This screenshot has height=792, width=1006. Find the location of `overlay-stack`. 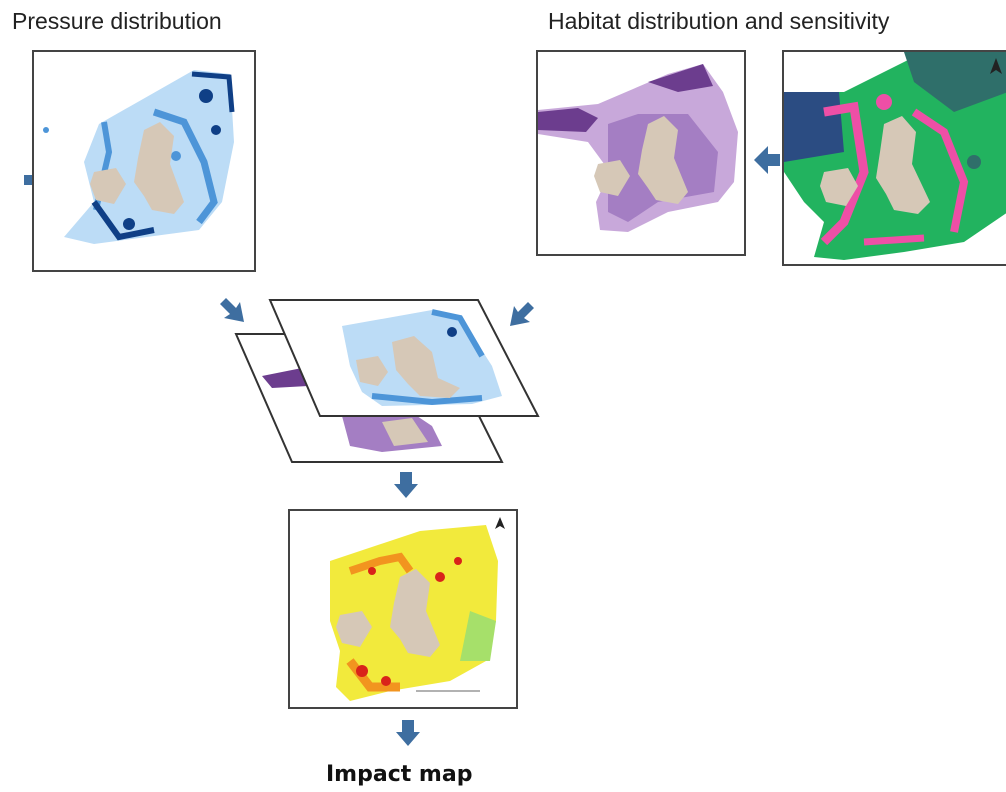

overlay-stack is located at coordinates (387, 381).